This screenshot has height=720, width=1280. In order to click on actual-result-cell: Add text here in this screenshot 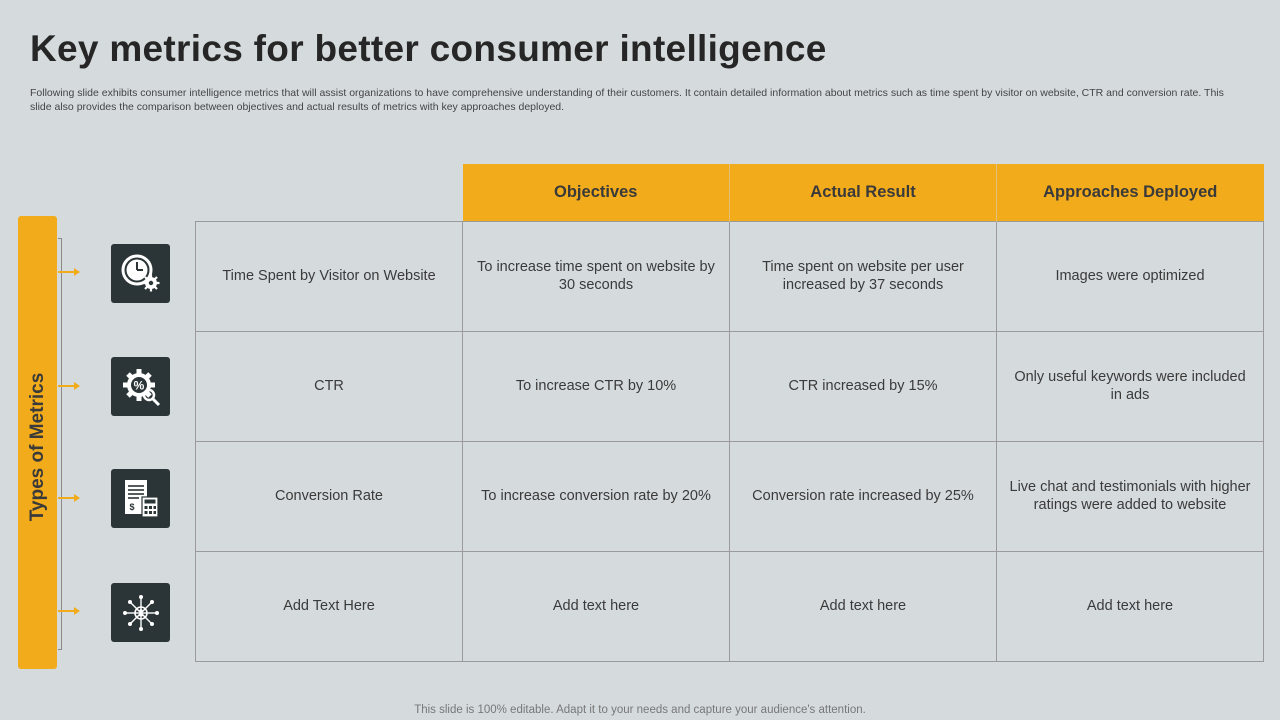, I will do `click(863, 606)`.